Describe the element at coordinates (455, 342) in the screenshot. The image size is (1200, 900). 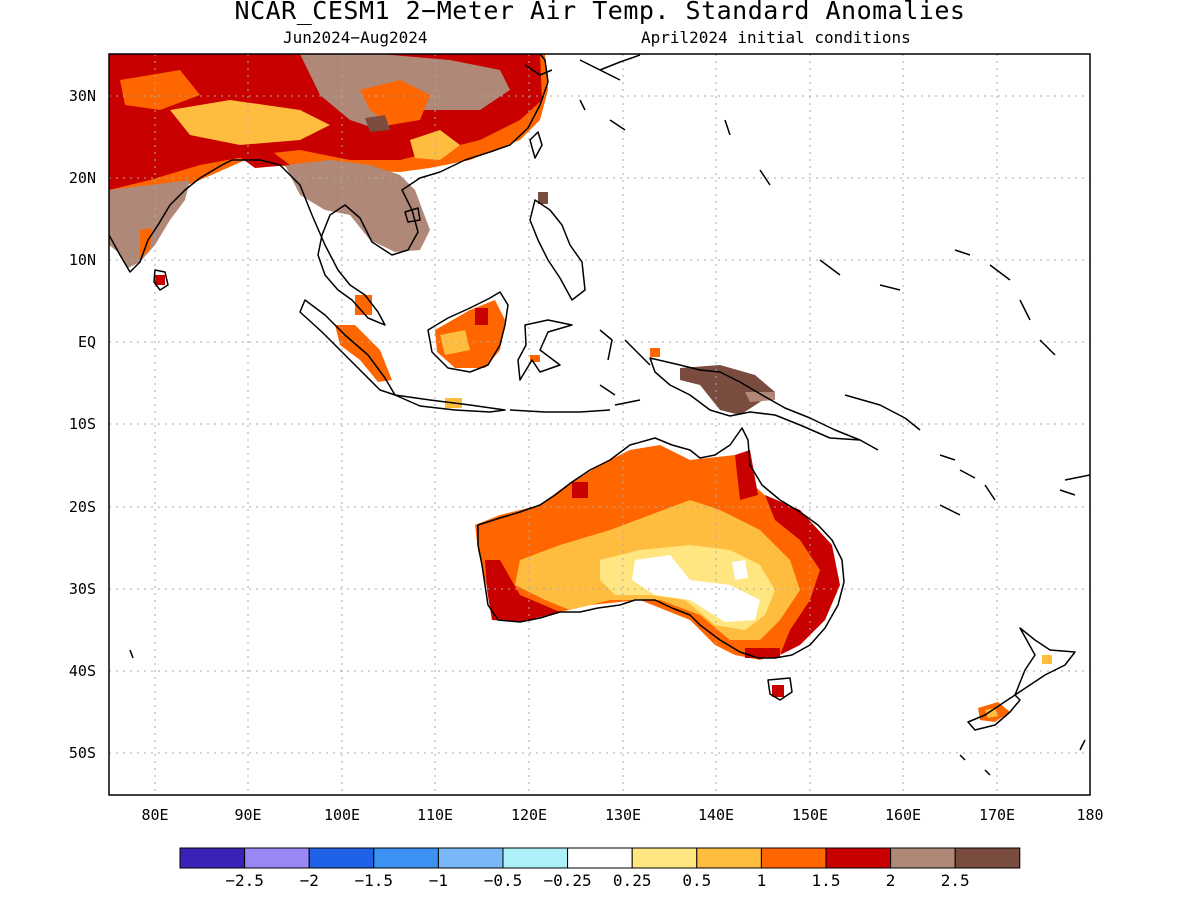
I see `borneo-moderate-shading` at that location.